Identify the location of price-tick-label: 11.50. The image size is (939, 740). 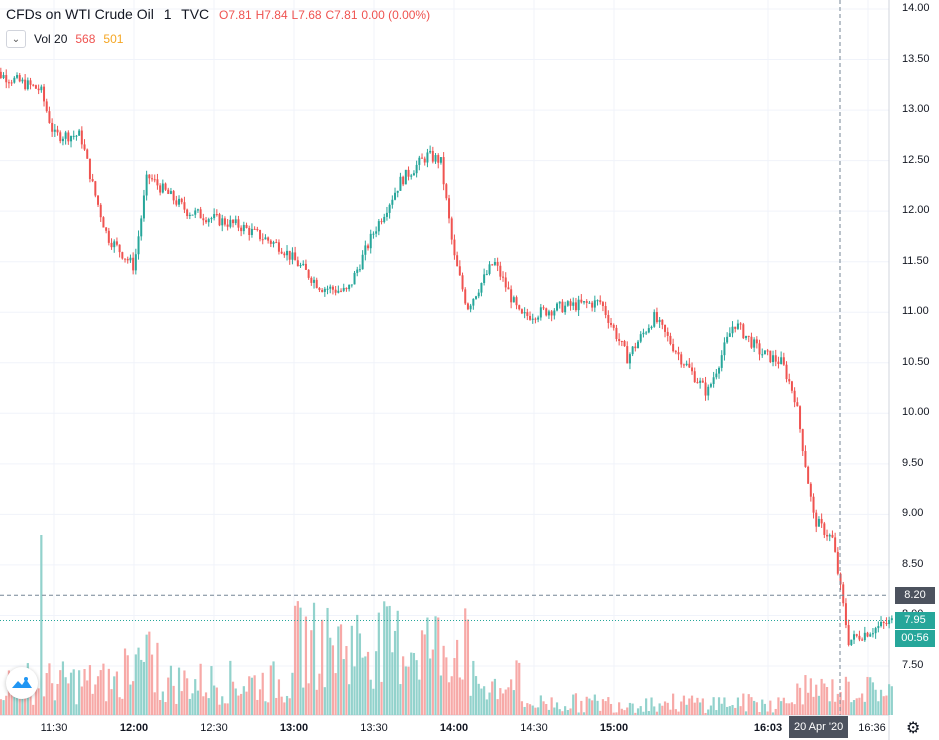
(915, 260).